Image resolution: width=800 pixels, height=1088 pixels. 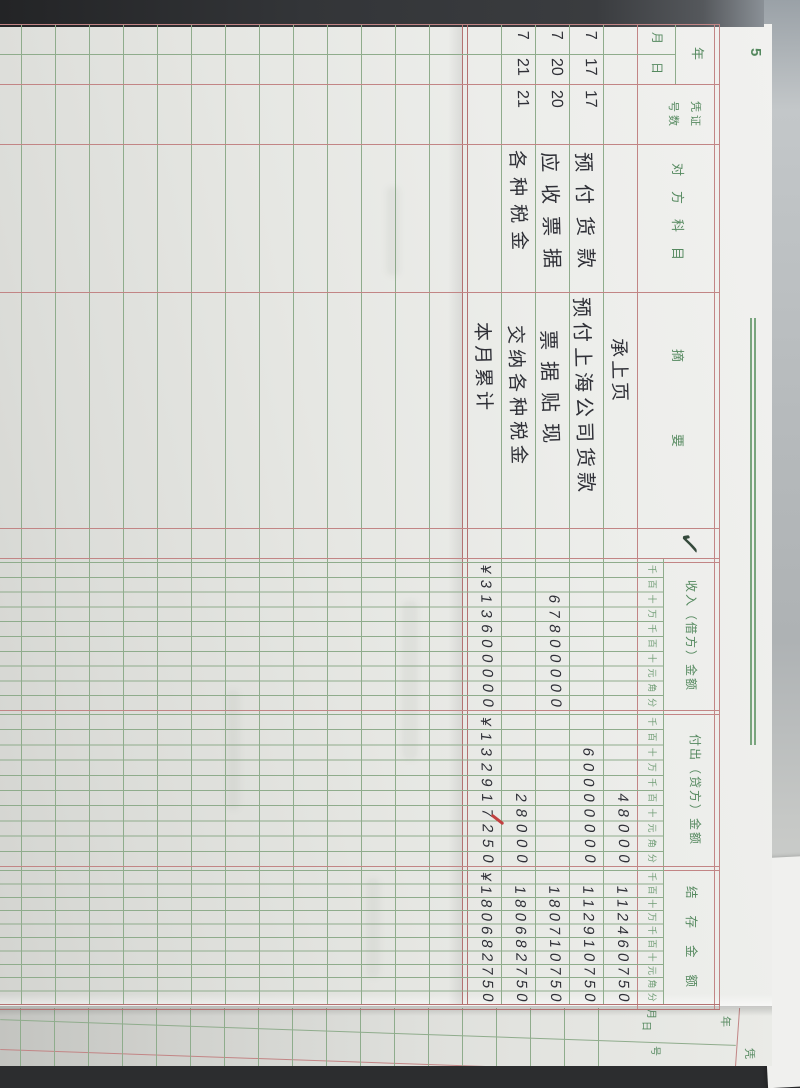 What do you see at coordinates (332, 937) in the screenshot?
I see `balance-digit-grid` at bounding box center [332, 937].